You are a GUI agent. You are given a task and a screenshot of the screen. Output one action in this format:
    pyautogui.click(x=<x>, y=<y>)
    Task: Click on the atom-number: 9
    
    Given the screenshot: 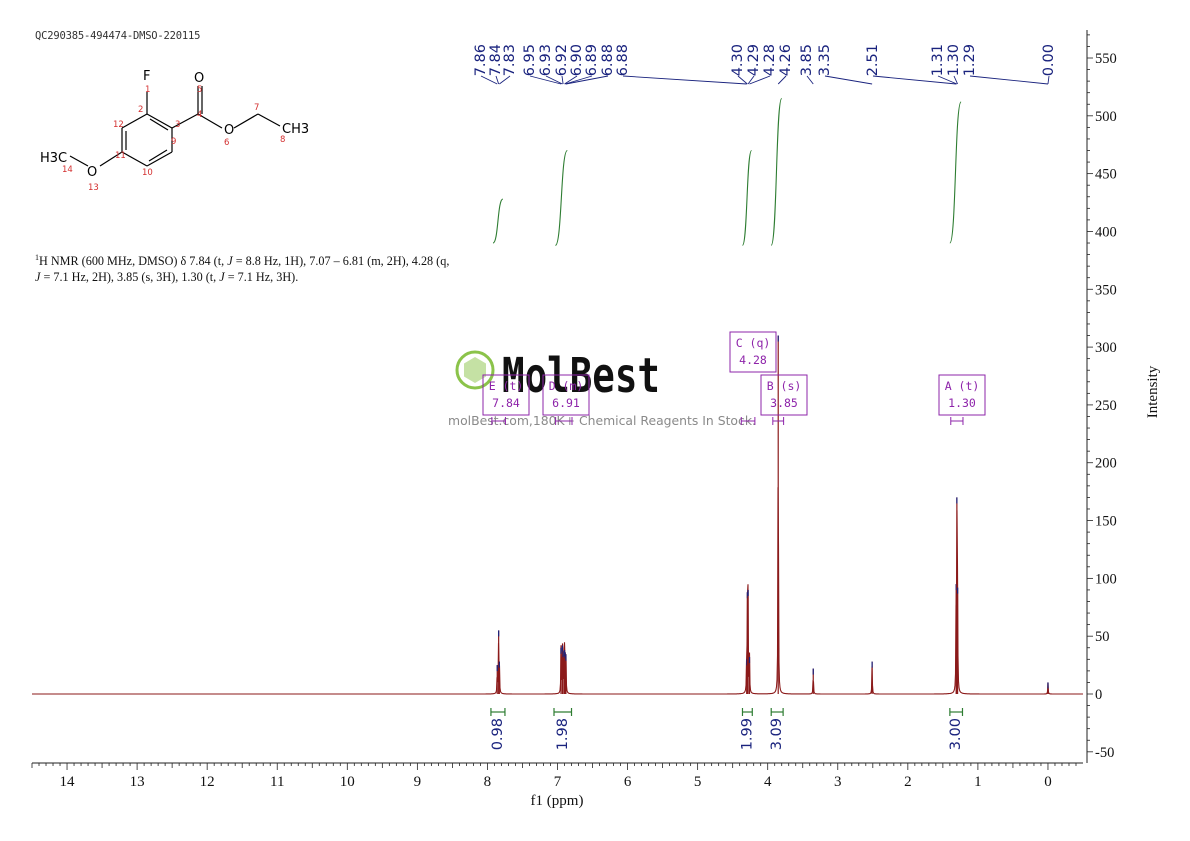 What is the action you would take?
    pyautogui.click(x=173, y=142)
    